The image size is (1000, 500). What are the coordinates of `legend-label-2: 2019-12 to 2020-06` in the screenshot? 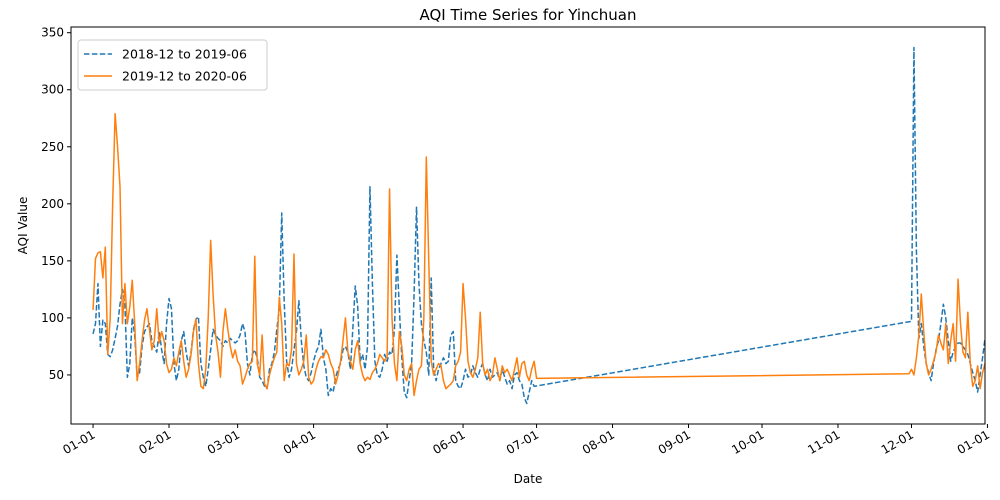 It's located at (184, 76).